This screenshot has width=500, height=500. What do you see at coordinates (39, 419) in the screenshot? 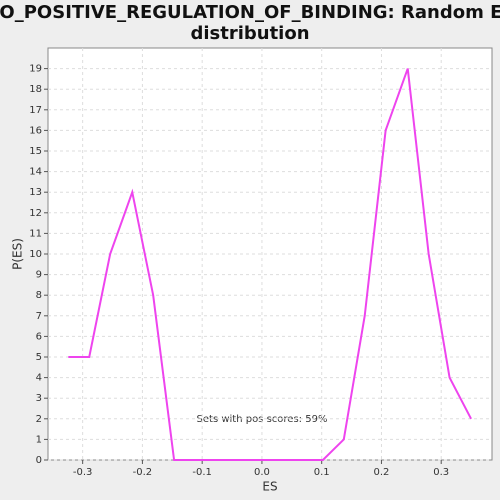
I see `y-tick-label: 2` at bounding box center [39, 419].